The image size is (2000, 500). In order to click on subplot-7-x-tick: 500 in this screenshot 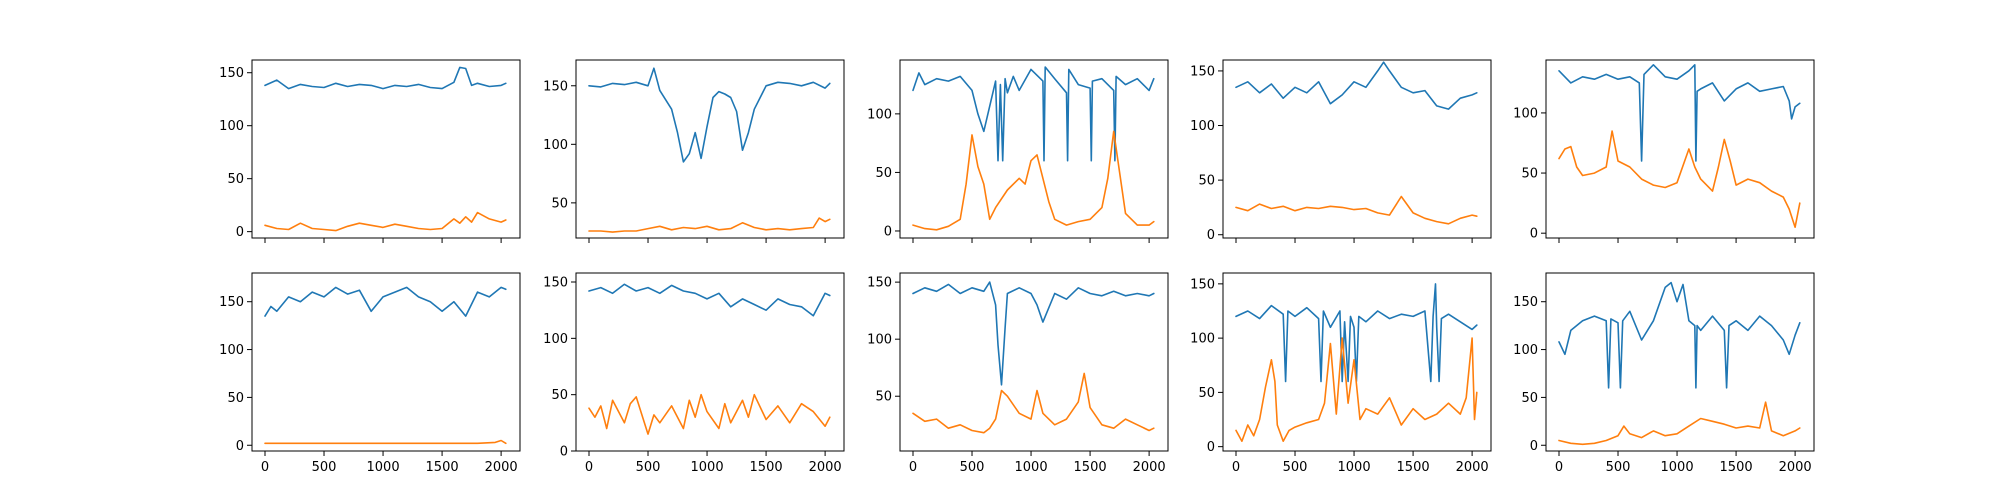, I will do `click(648, 463)`.